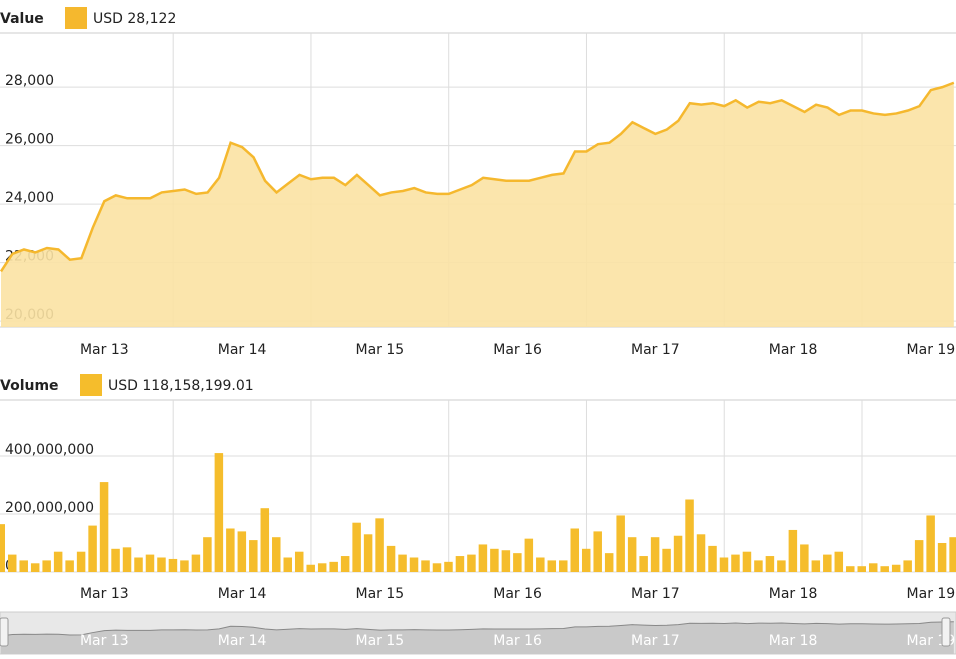 Image resolution: width=956 pixels, height=659 pixels. What do you see at coordinates (477, 629) in the screenshot?
I see `navigator-line` at bounding box center [477, 629].